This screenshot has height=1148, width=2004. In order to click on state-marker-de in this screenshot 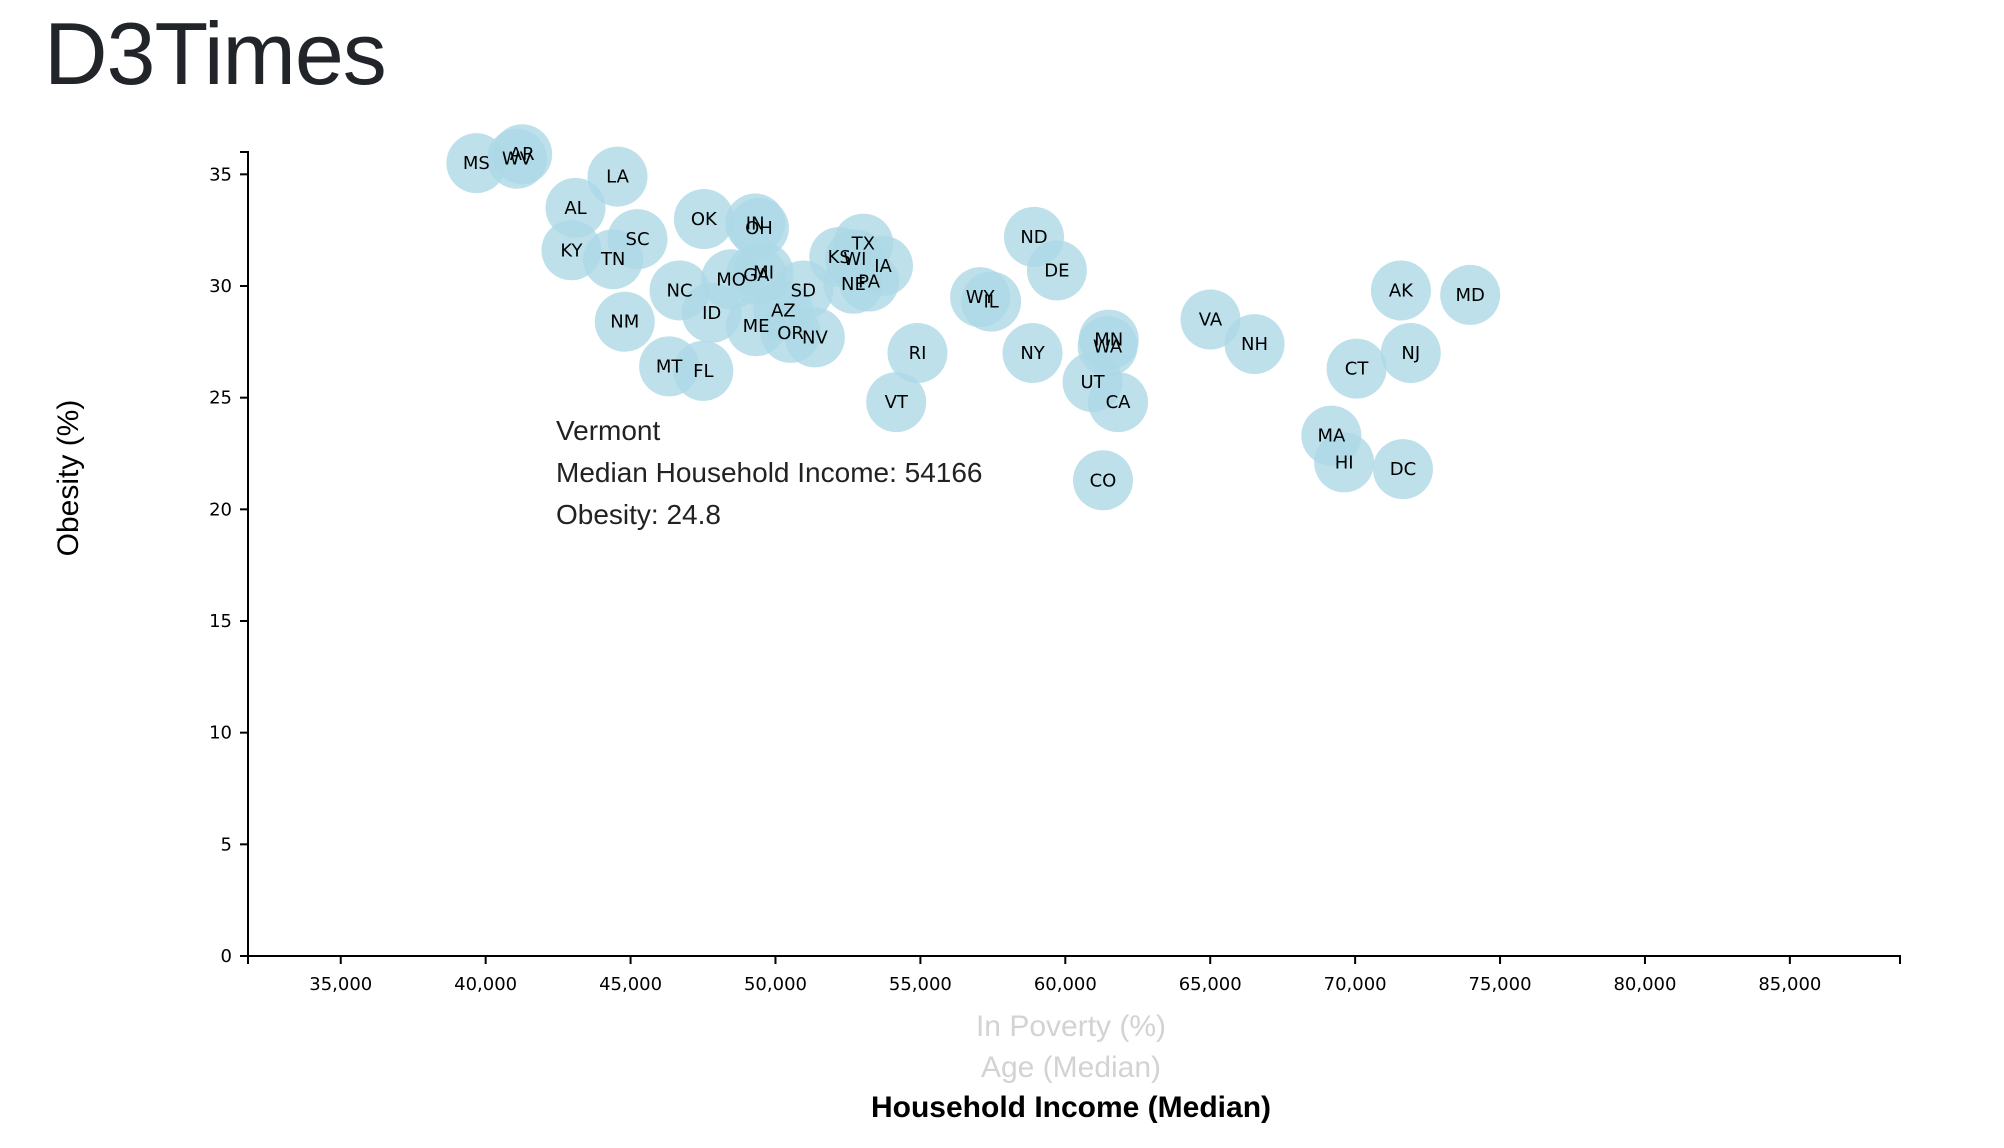, I will do `click(1056, 270)`.